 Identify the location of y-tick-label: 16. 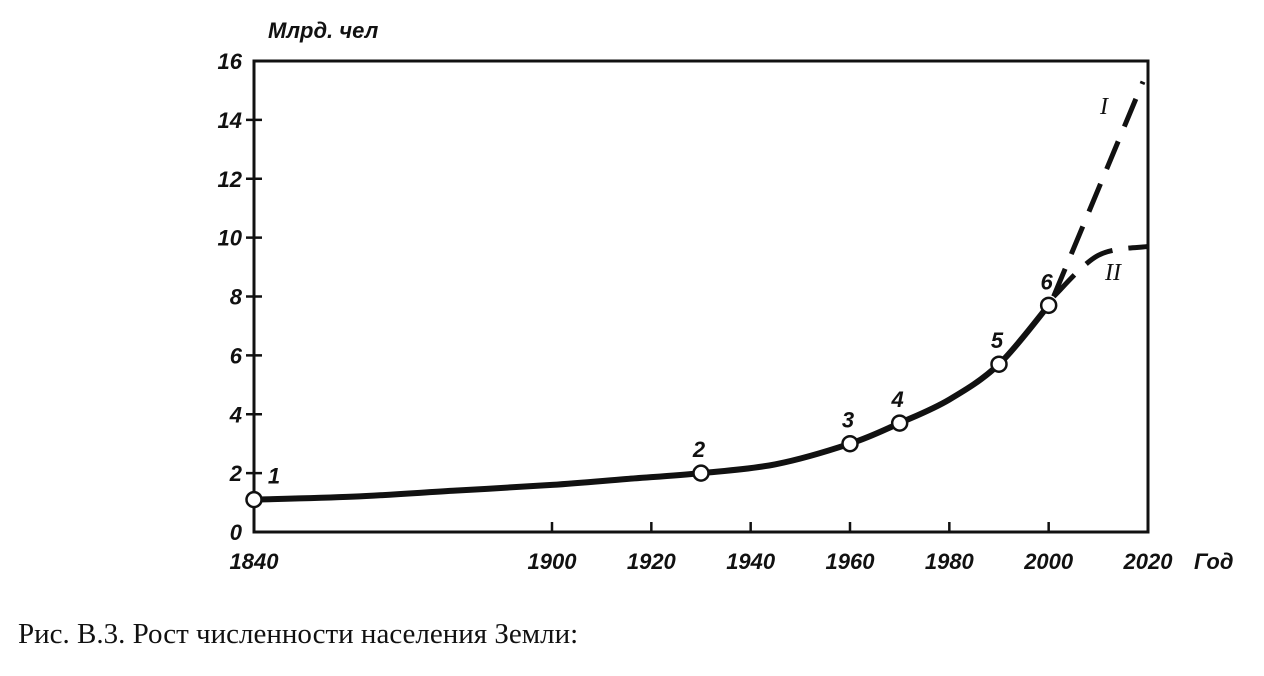
(230, 61).